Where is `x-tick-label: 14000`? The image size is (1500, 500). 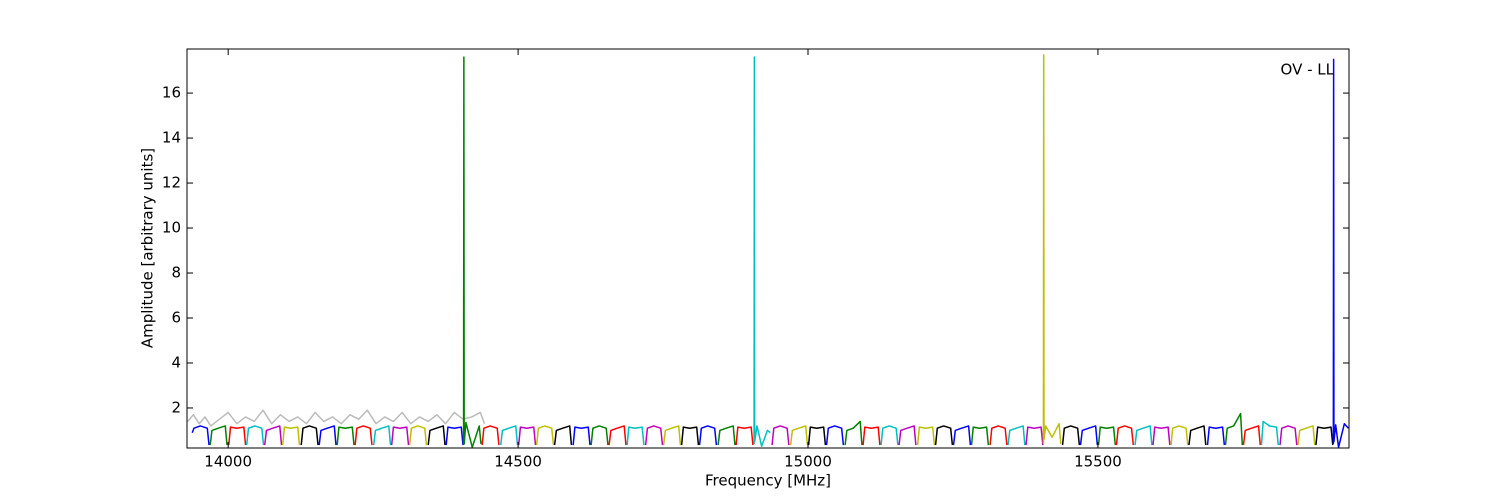 x-tick-label: 14000 is located at coordinates (228, 462).